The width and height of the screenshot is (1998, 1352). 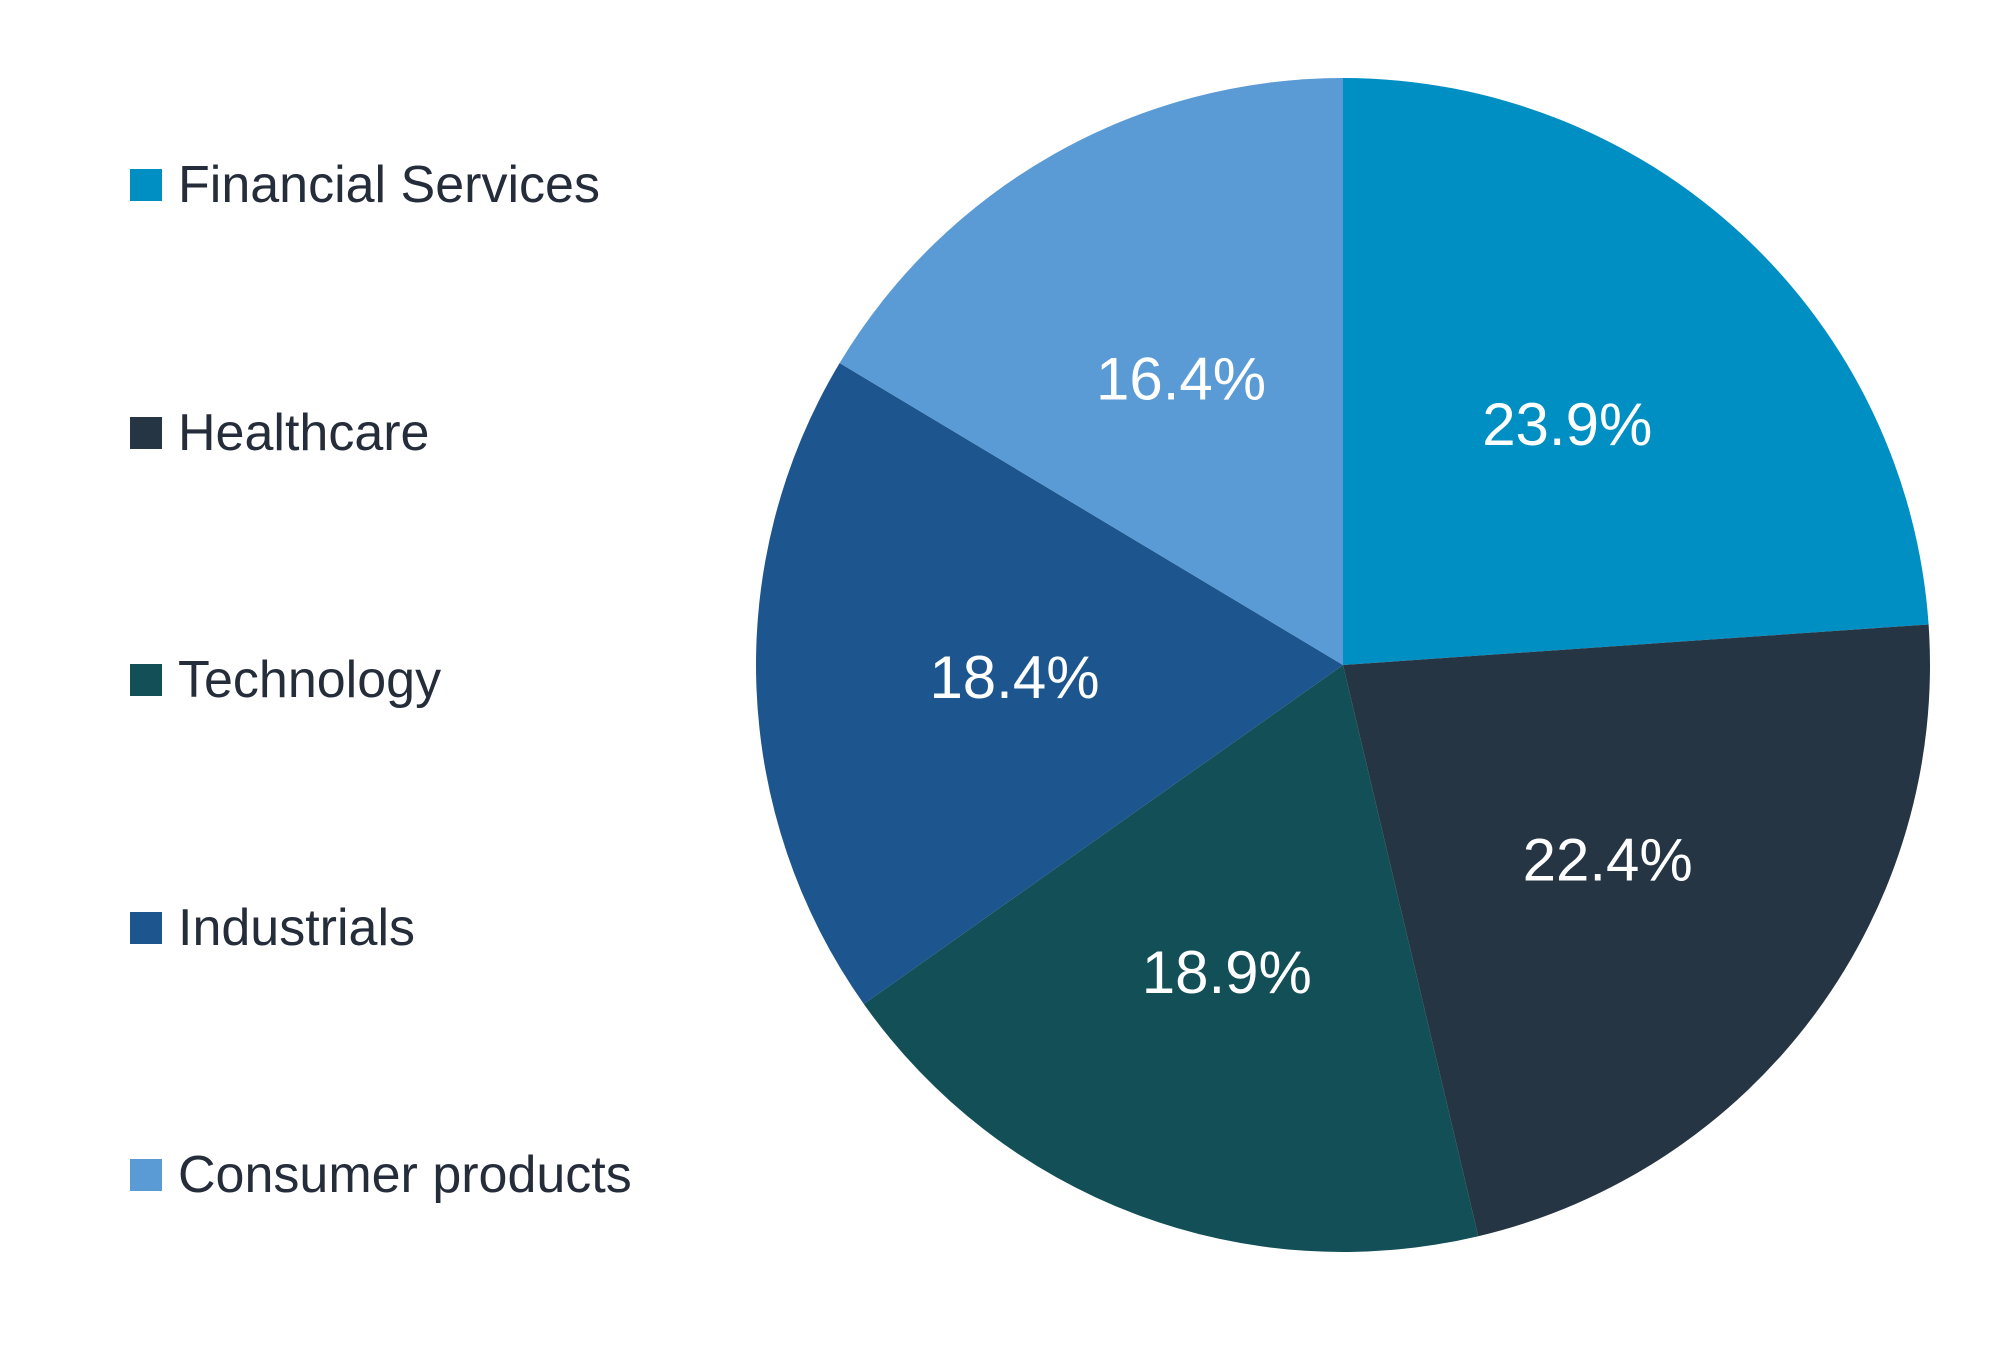 I want to click on slice-label-consumer-products: 16.4%, so click(x=1181, y=378).